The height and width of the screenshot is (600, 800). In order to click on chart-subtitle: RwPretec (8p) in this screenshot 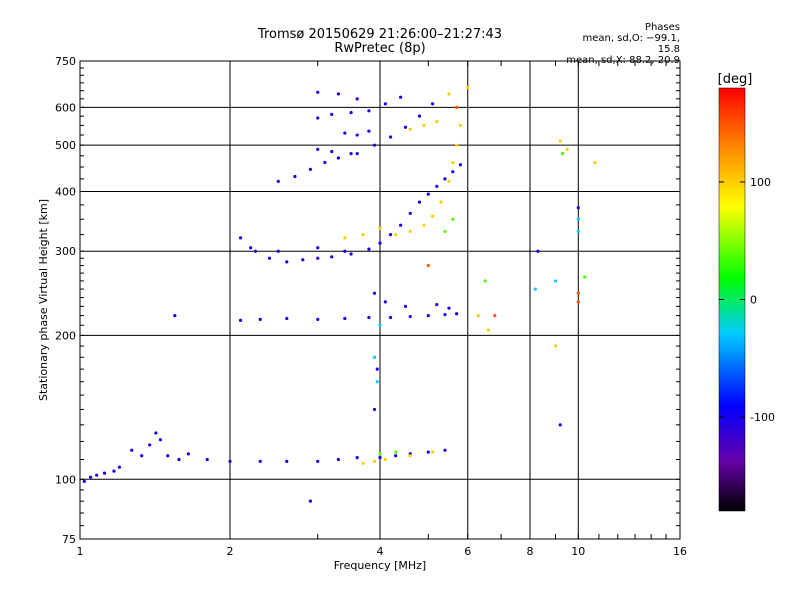, I will do `click(380, 48)`.